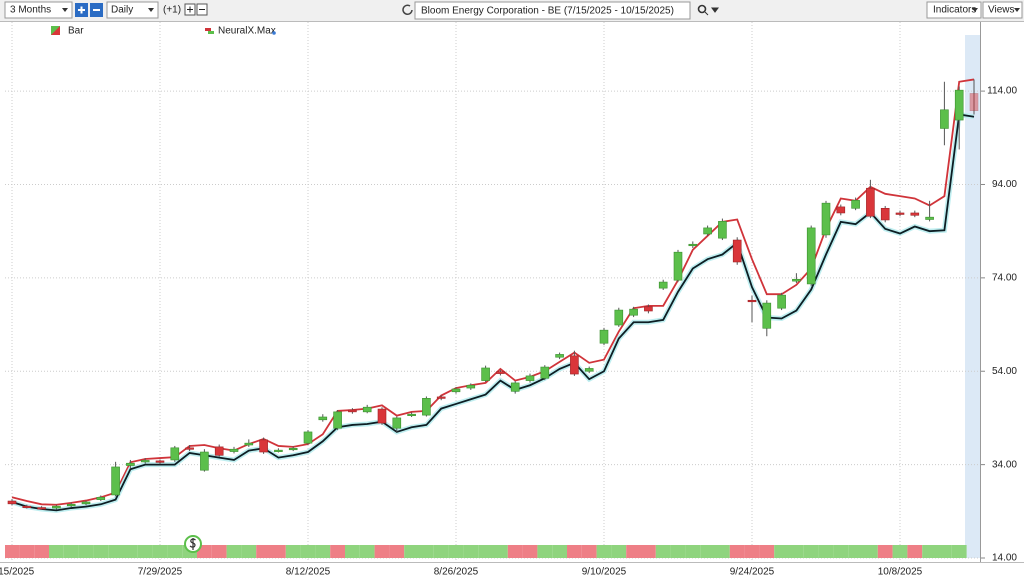 The image size is (1024, 583). Describe the element at coordinates (38, 10) in the screenshot. I see `period-select` at that location.